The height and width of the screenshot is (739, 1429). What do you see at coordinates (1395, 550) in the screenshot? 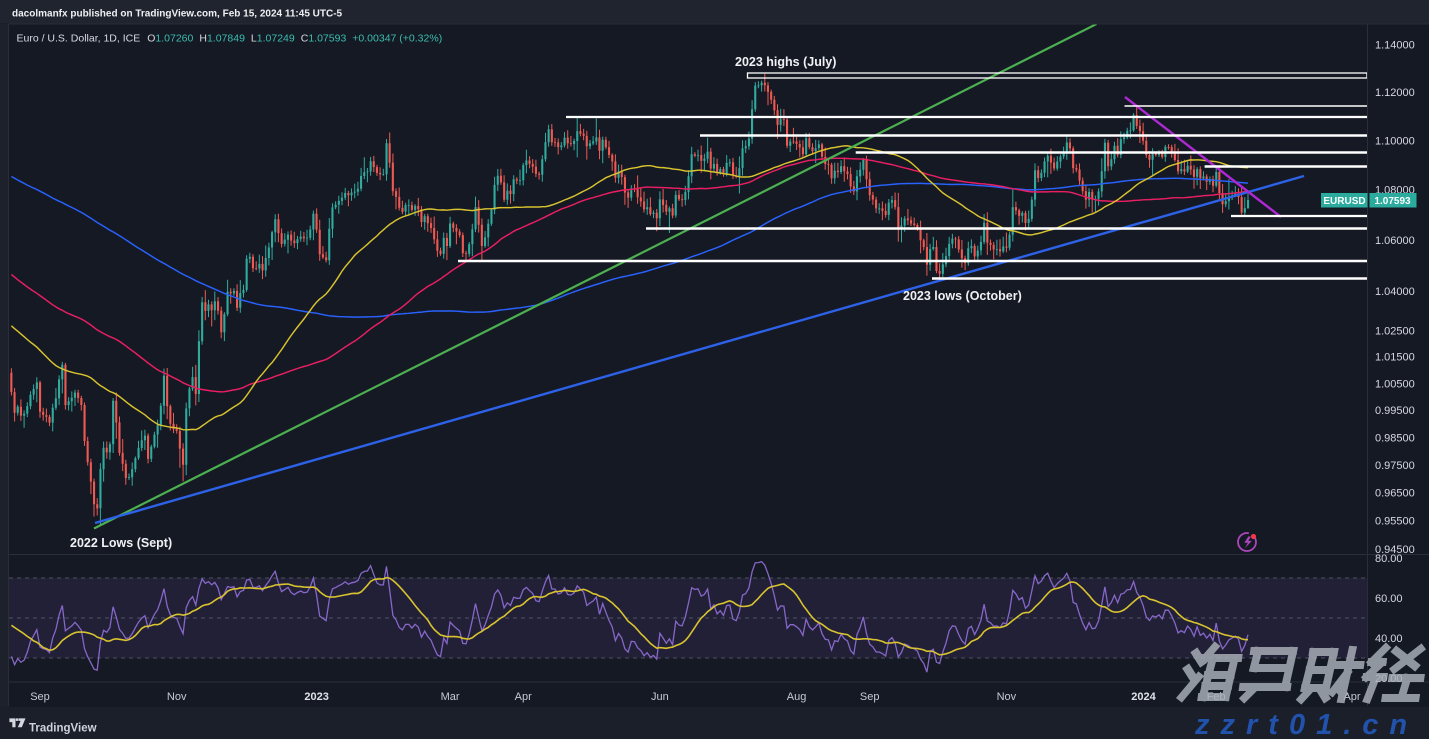
I see `svg-text: 0.94500` at bounding box center [1395, 550].